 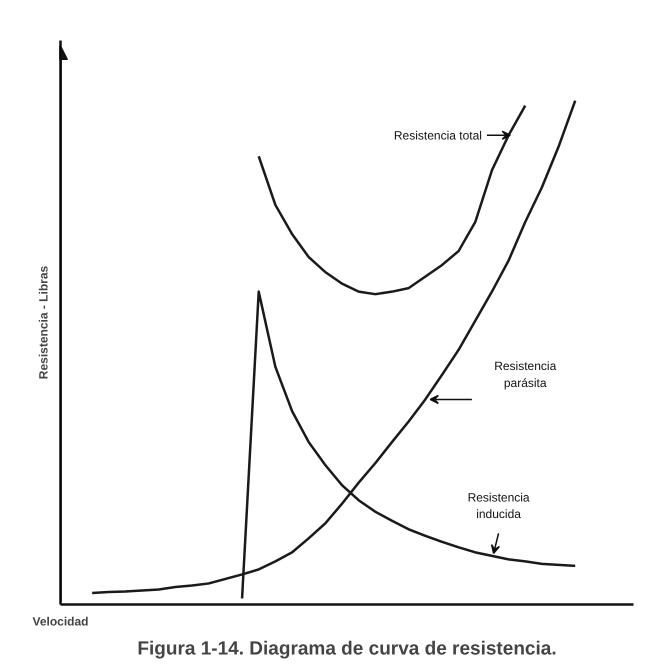 What do you see at coordinates (438, 135) in the screenshot?
I see `legend-label: Resistencia total` at bounding box center [438, 135].